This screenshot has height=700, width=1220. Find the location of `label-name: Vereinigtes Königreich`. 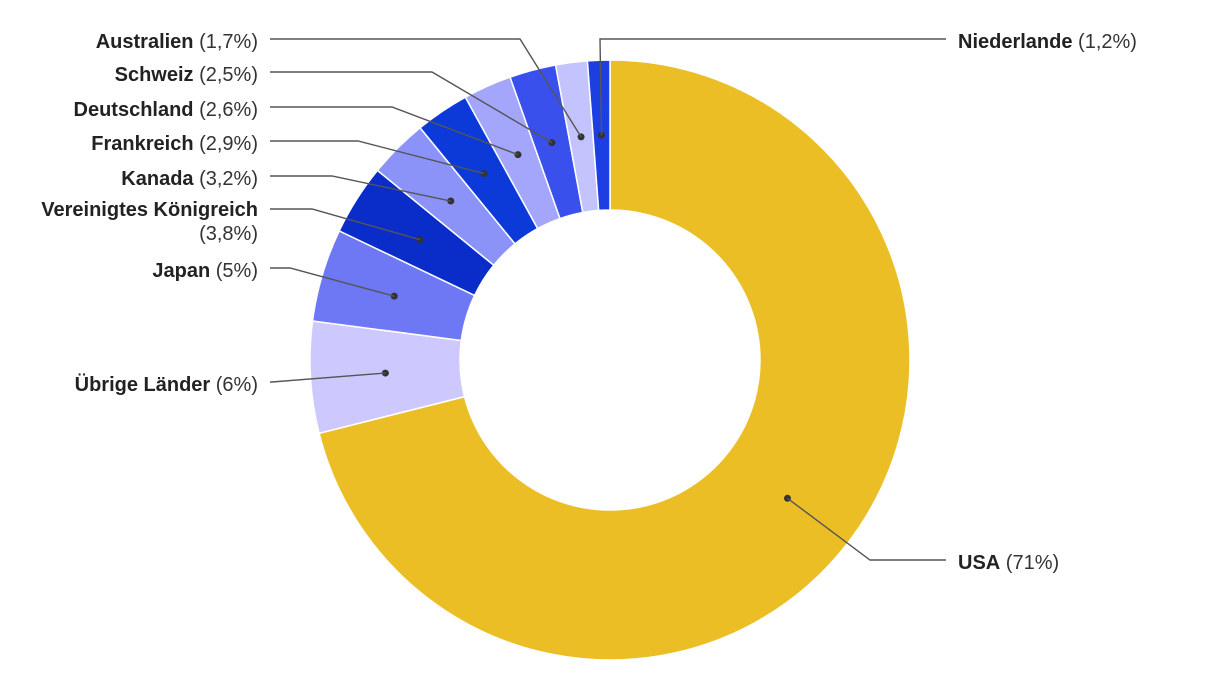

label-name: Vereinigtes Königreich is located at coordinates (149, 210).